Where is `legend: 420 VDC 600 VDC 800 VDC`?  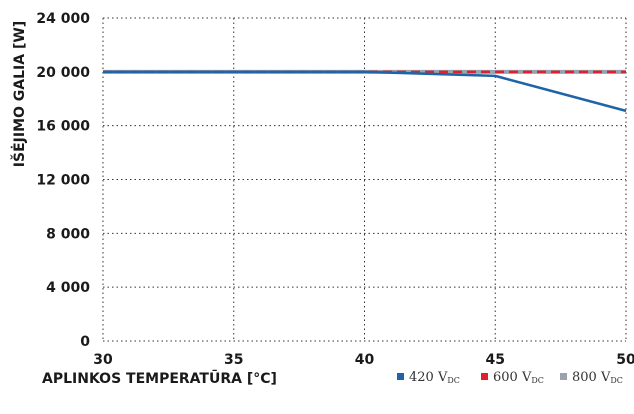
legend: 420 VDC 600 VDC 800 VDC is located at coordinates (510, 377).